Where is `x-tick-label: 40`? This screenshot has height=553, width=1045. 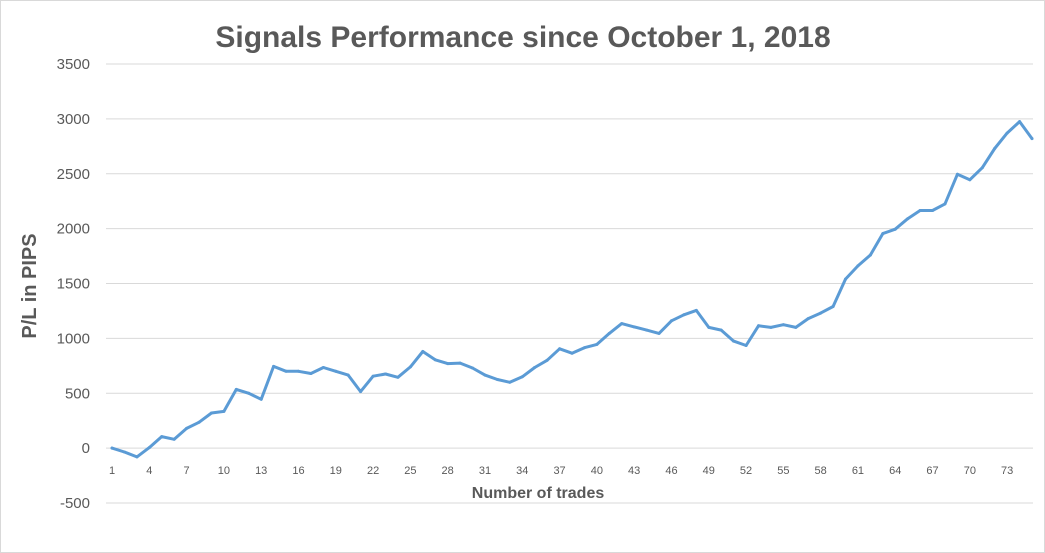
x-tick-label: 40 is located at coordinates (597, 471).